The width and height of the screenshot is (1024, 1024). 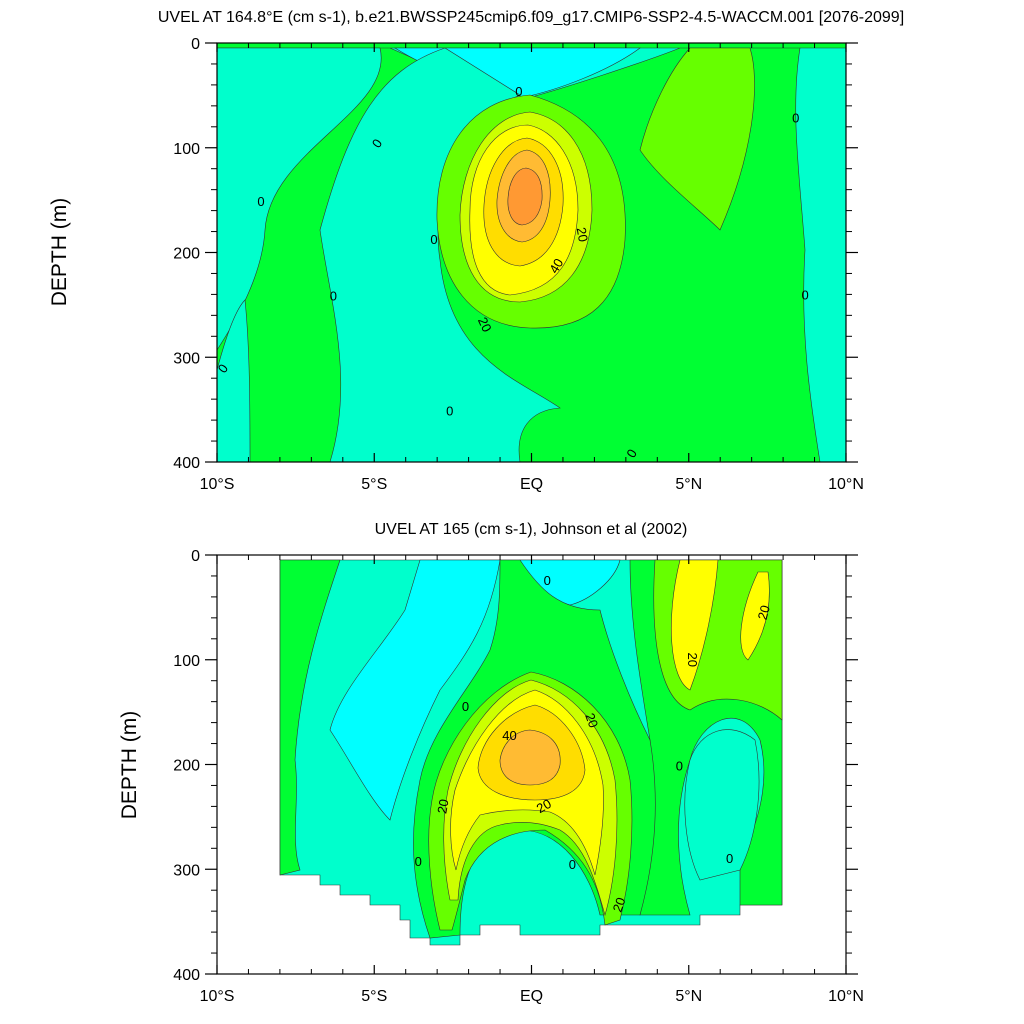 What do you see at coordinates (374, 484) in the screenshot?
I see `top-x-tick-label: 5°S` at bounding box center [374, 484].